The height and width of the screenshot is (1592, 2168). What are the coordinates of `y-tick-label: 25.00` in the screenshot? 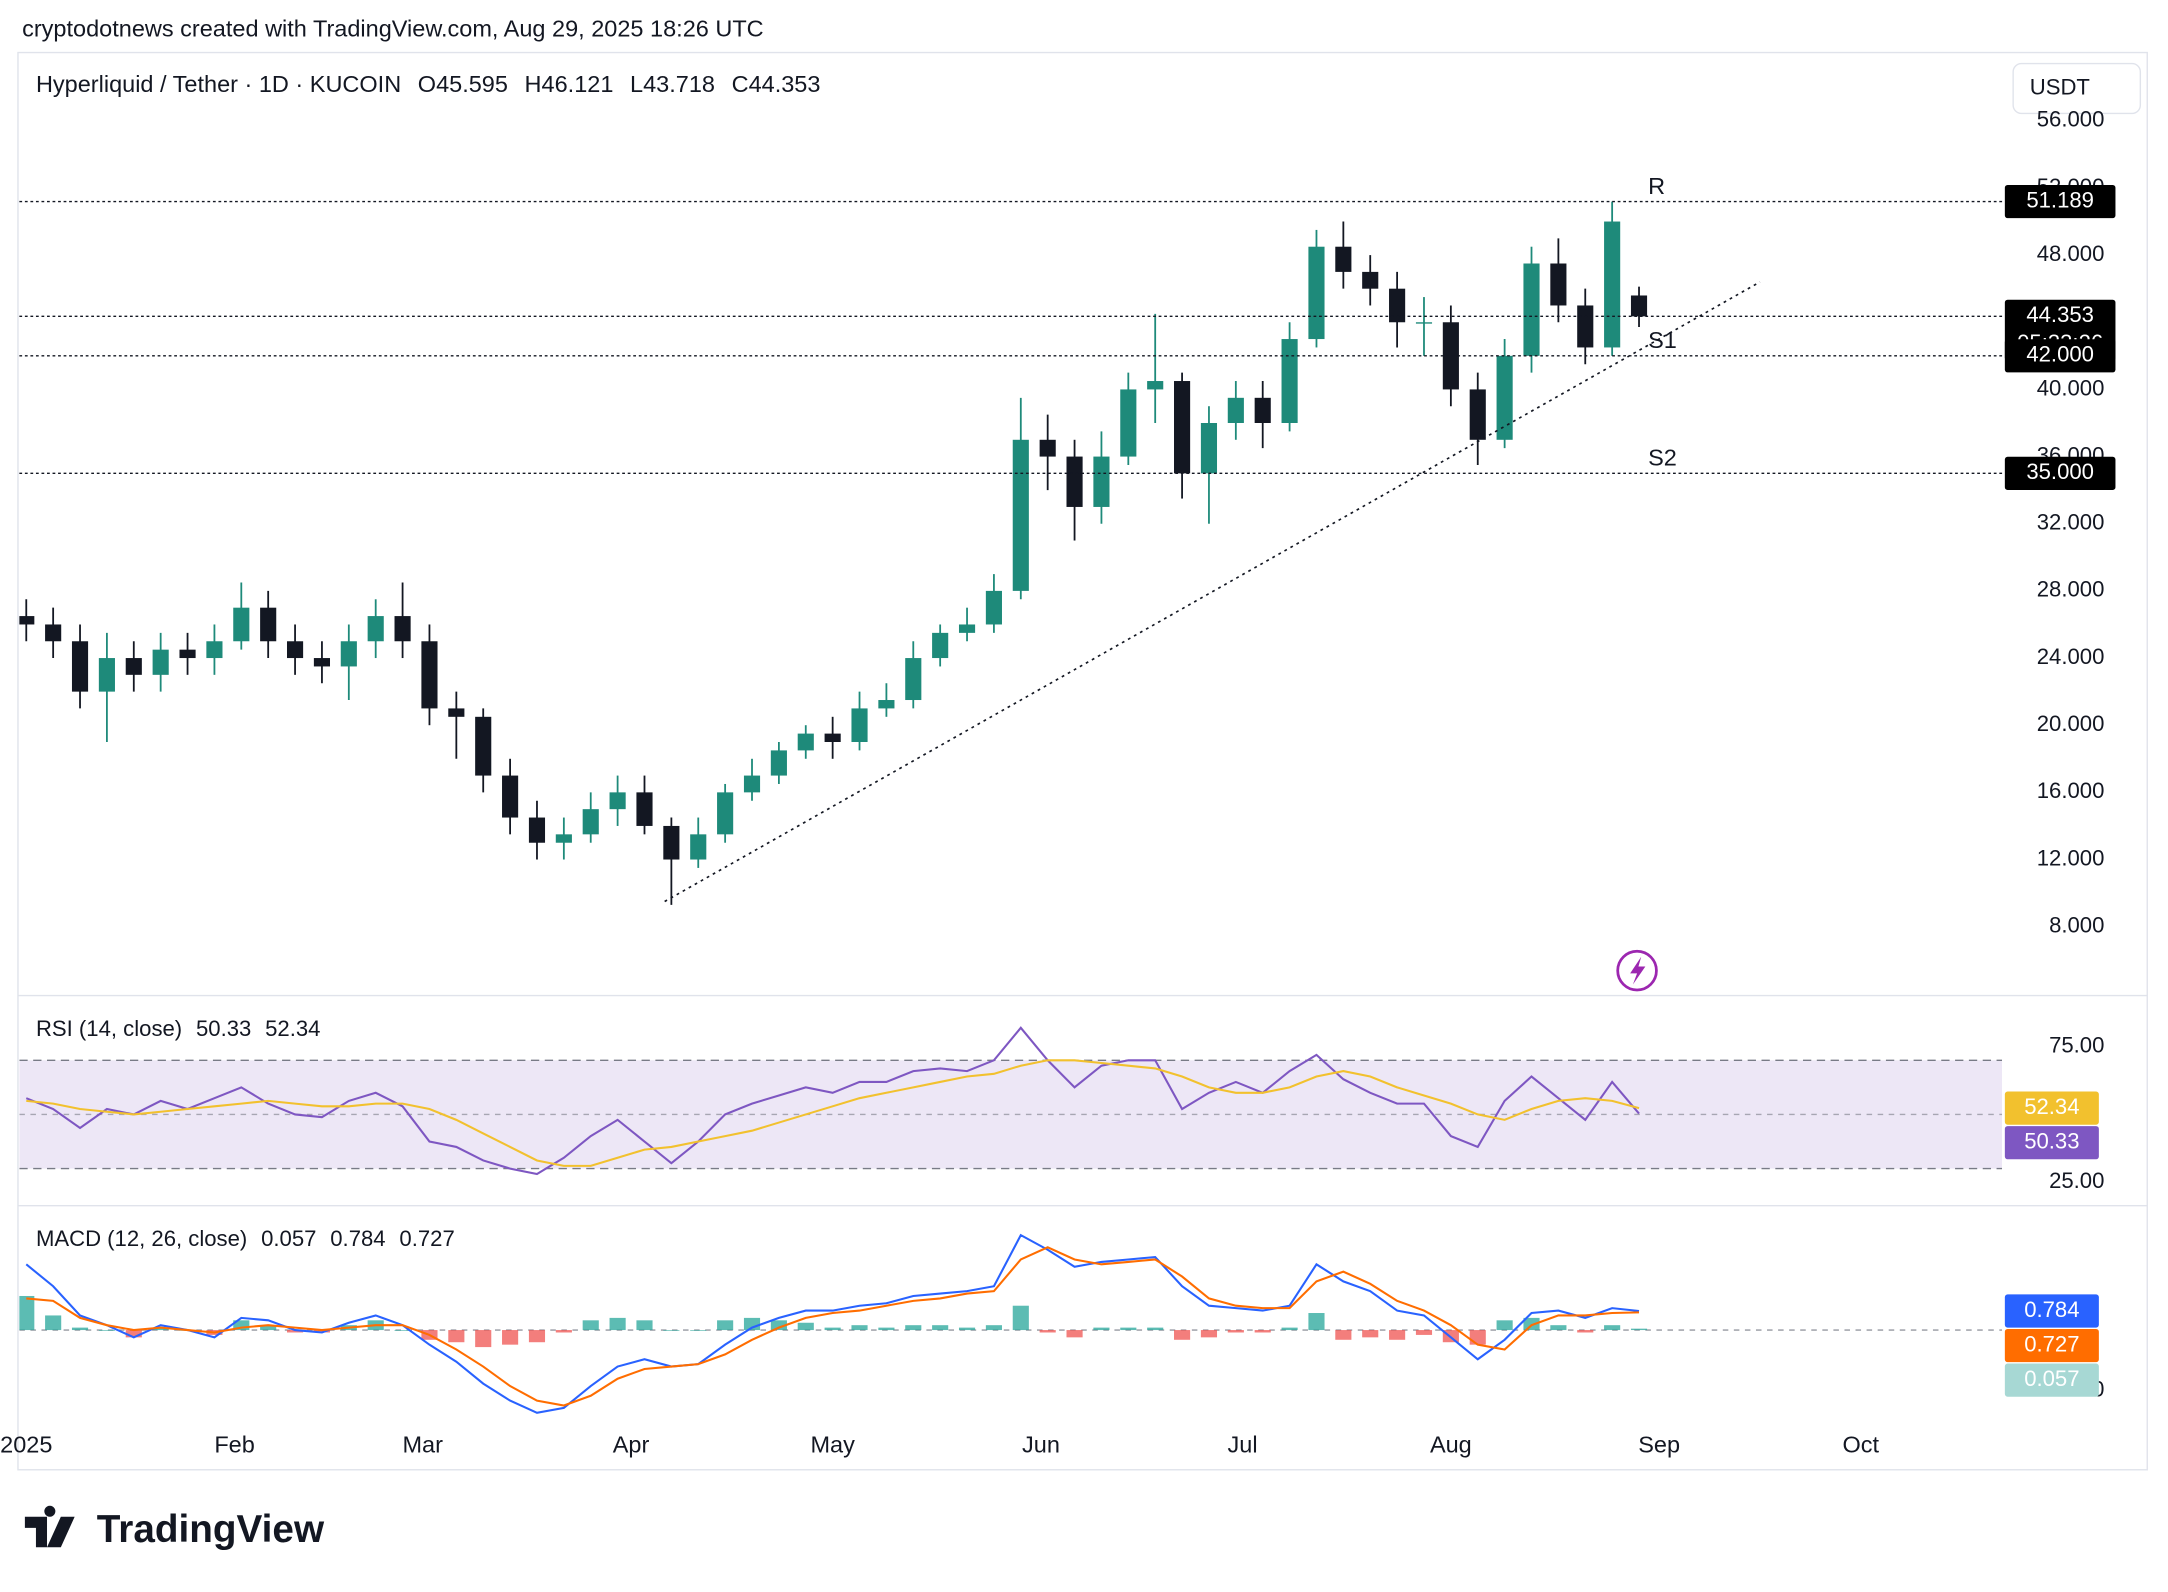 It's located at (2076, 1180).